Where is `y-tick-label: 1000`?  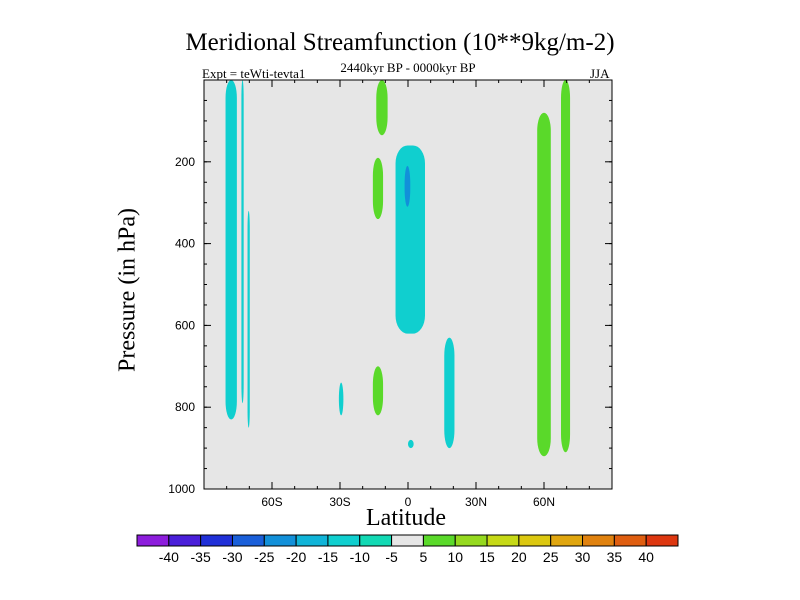 y-tick-label: 1000 is located at coordinates (181, 489).